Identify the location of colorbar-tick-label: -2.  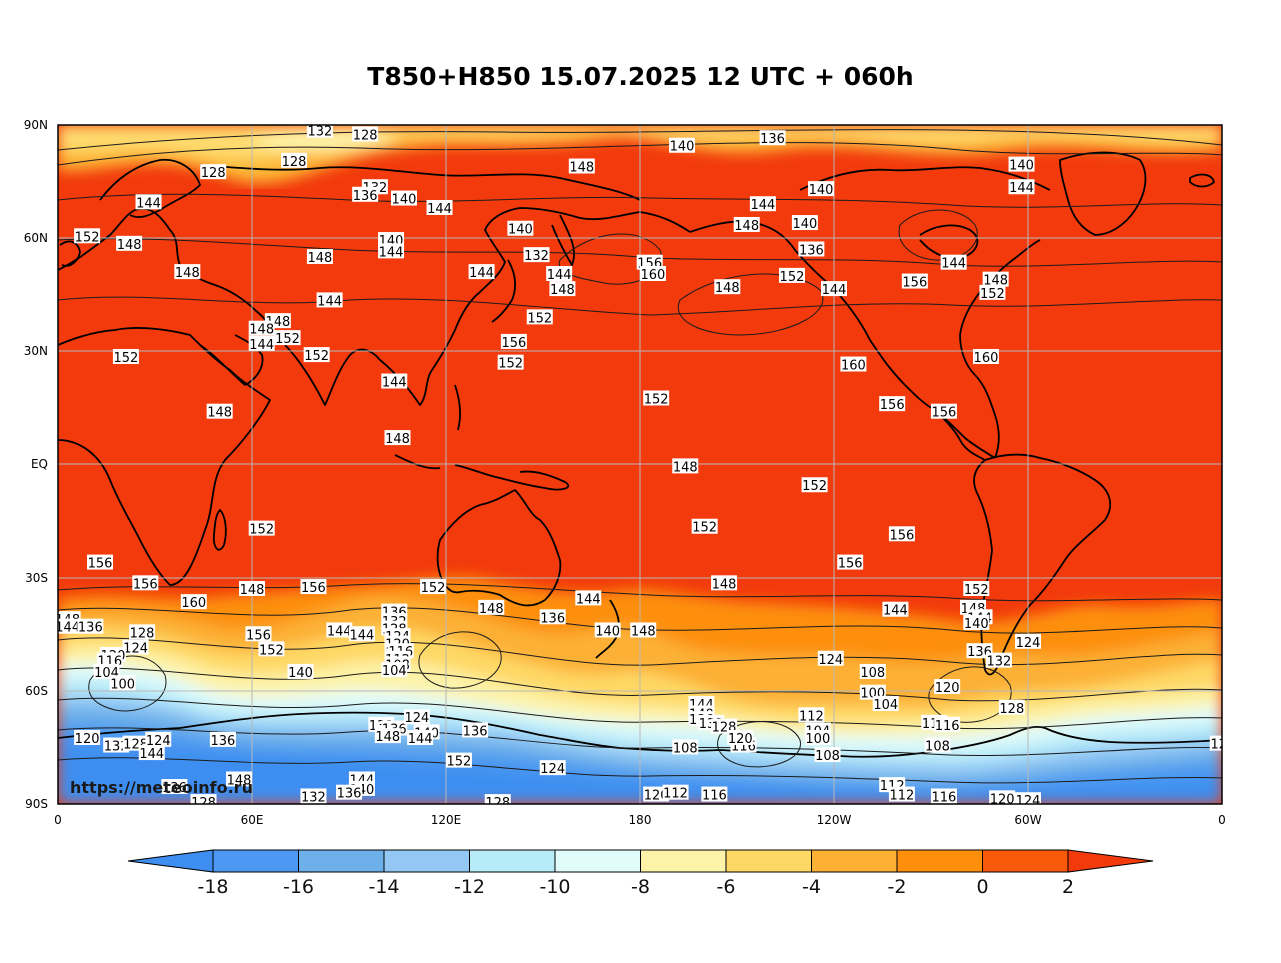
(897, 887).